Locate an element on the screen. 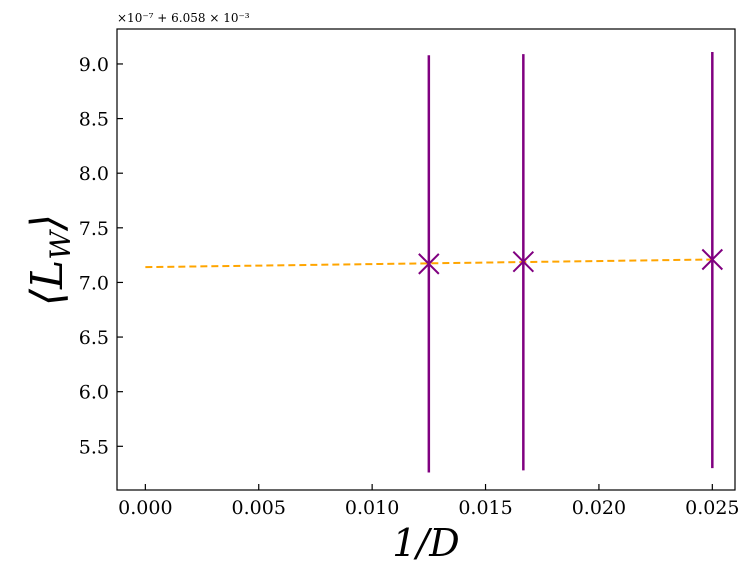 The image size is (748, 578). x-tick-label: 0.005 is located at coordinates (259, 508).